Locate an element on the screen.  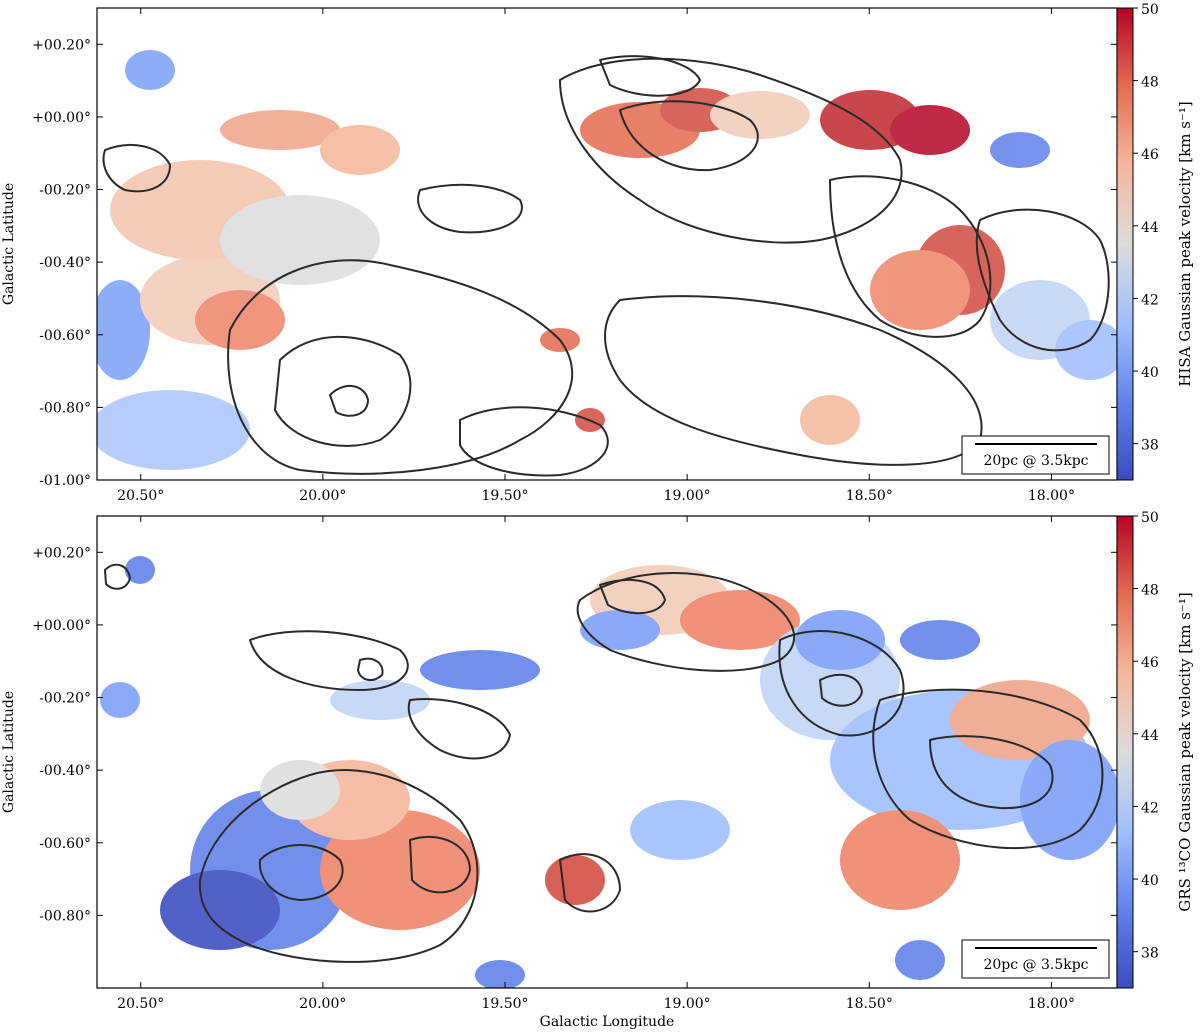
bottom-scalebar: 20pc @ 3.5kpc is located at coordinates (1035, 959).